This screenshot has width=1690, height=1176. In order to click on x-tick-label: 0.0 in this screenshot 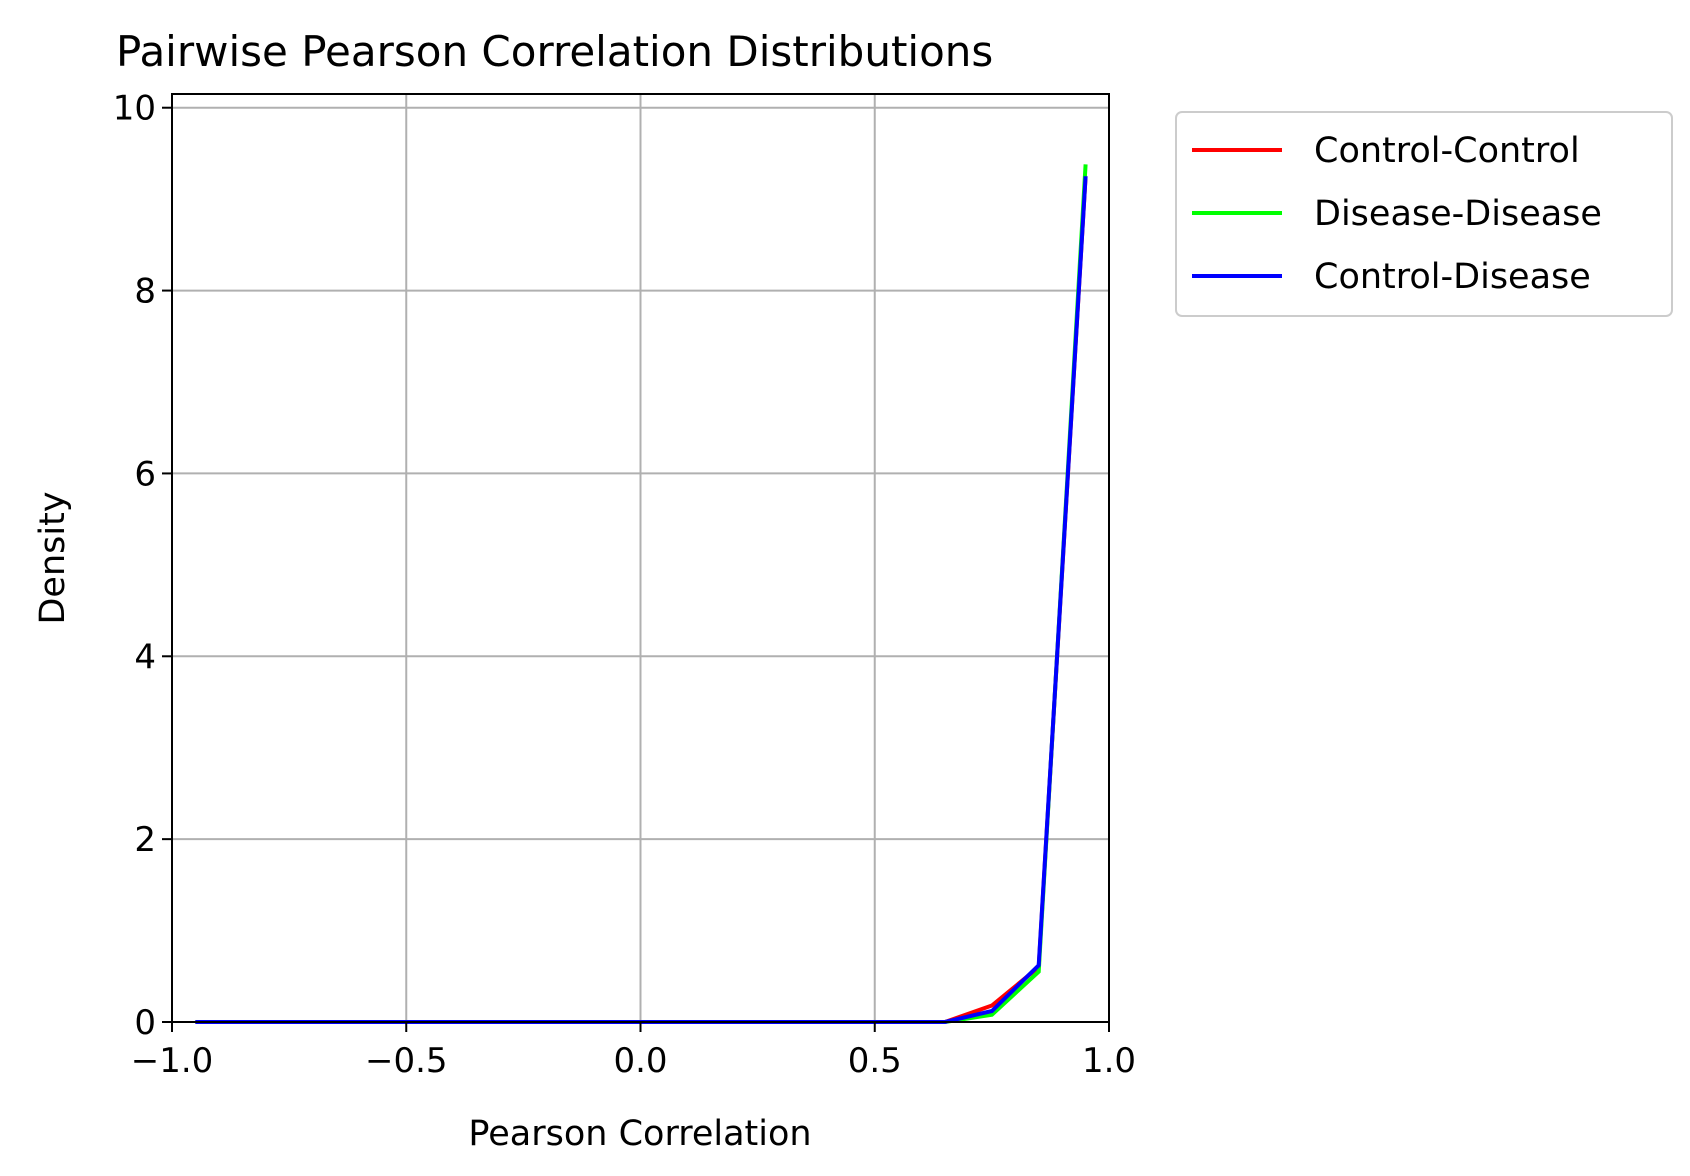, I will do `click(640, 1061)`.